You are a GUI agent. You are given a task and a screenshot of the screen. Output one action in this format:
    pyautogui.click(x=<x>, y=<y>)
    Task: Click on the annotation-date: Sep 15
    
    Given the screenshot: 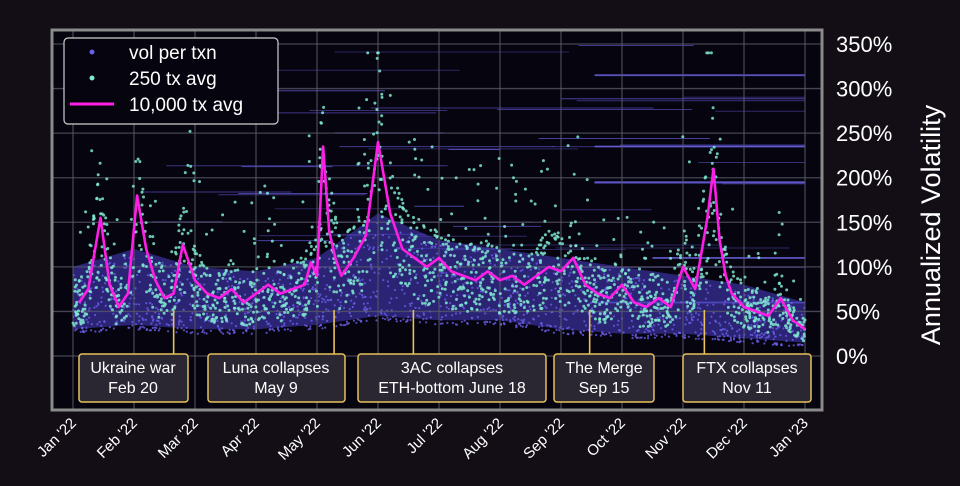 What is the action you would take?
    pyautogui.click(x=604, y=388)
    